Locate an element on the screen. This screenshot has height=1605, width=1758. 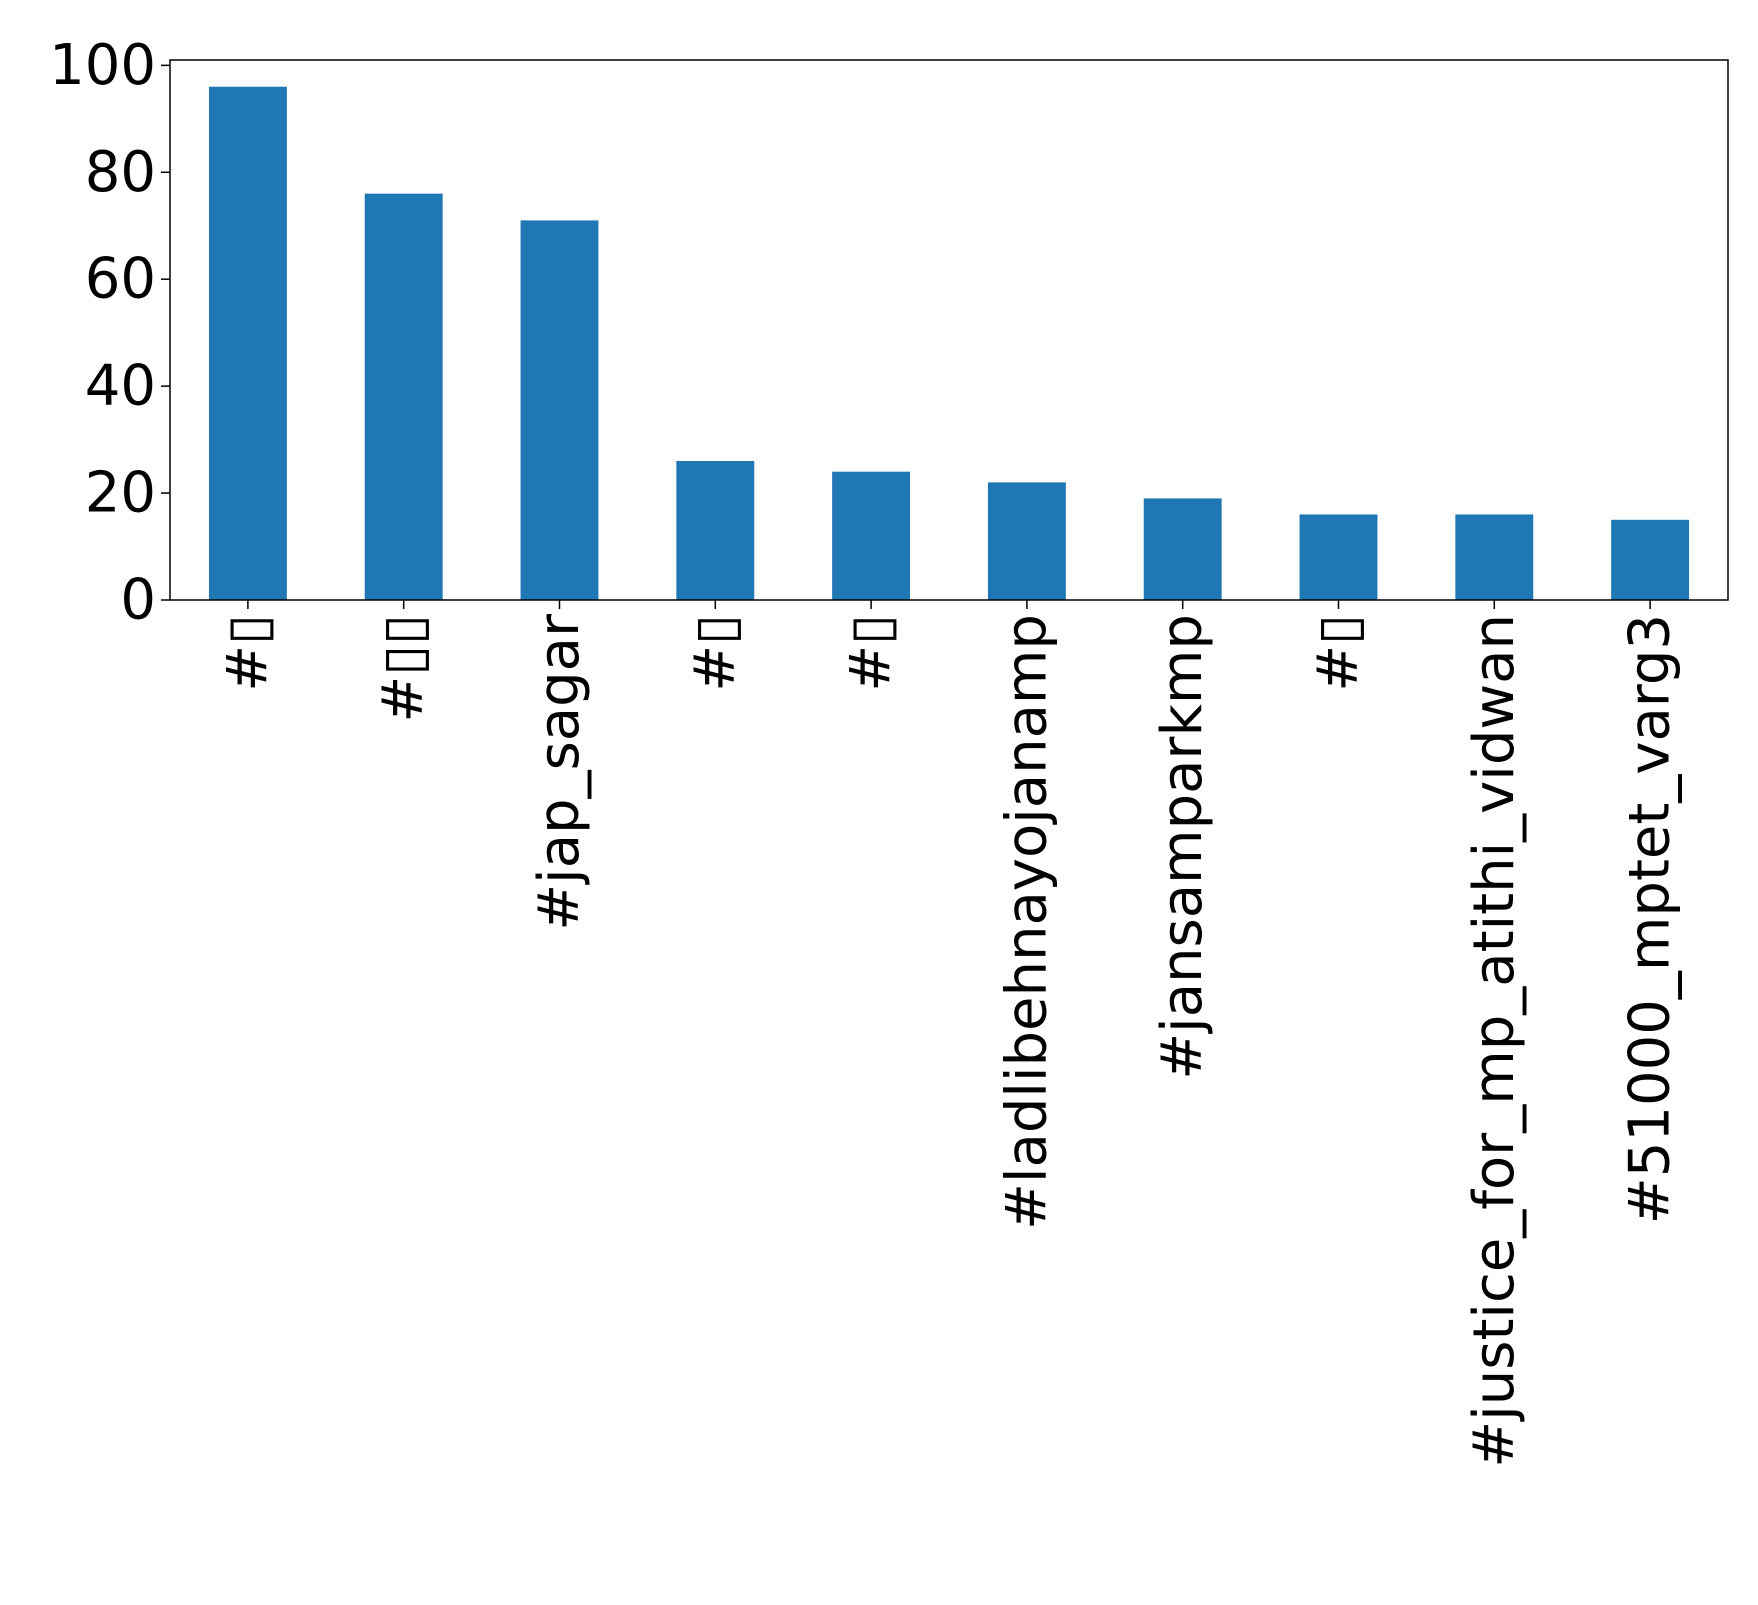
x-tick-label-6: #jansamparkmp is located at coordinates (1182, 847).